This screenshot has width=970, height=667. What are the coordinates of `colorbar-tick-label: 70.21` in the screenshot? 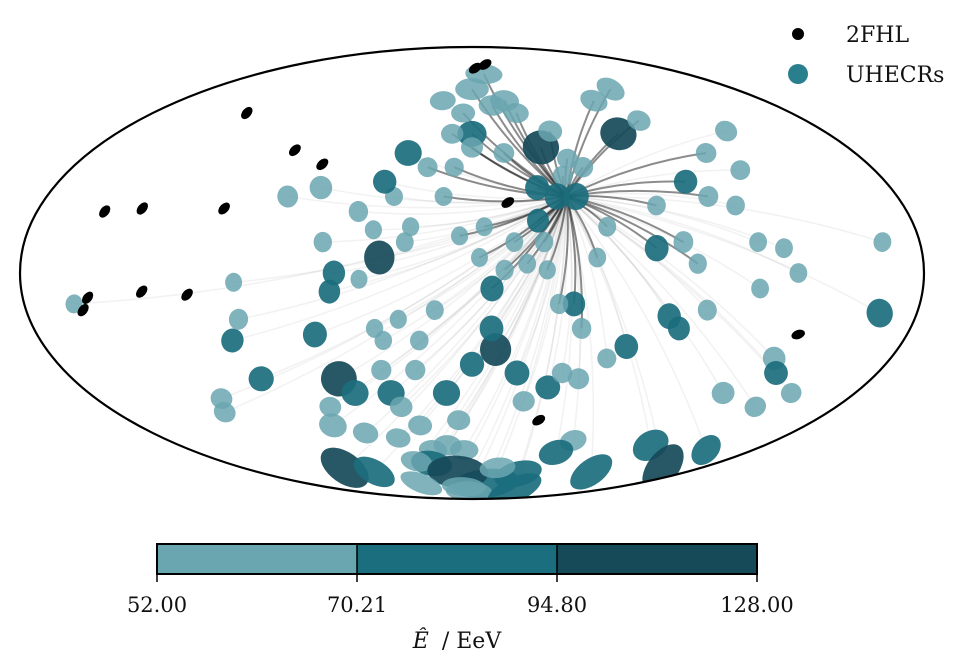 It's located at (357, 605).